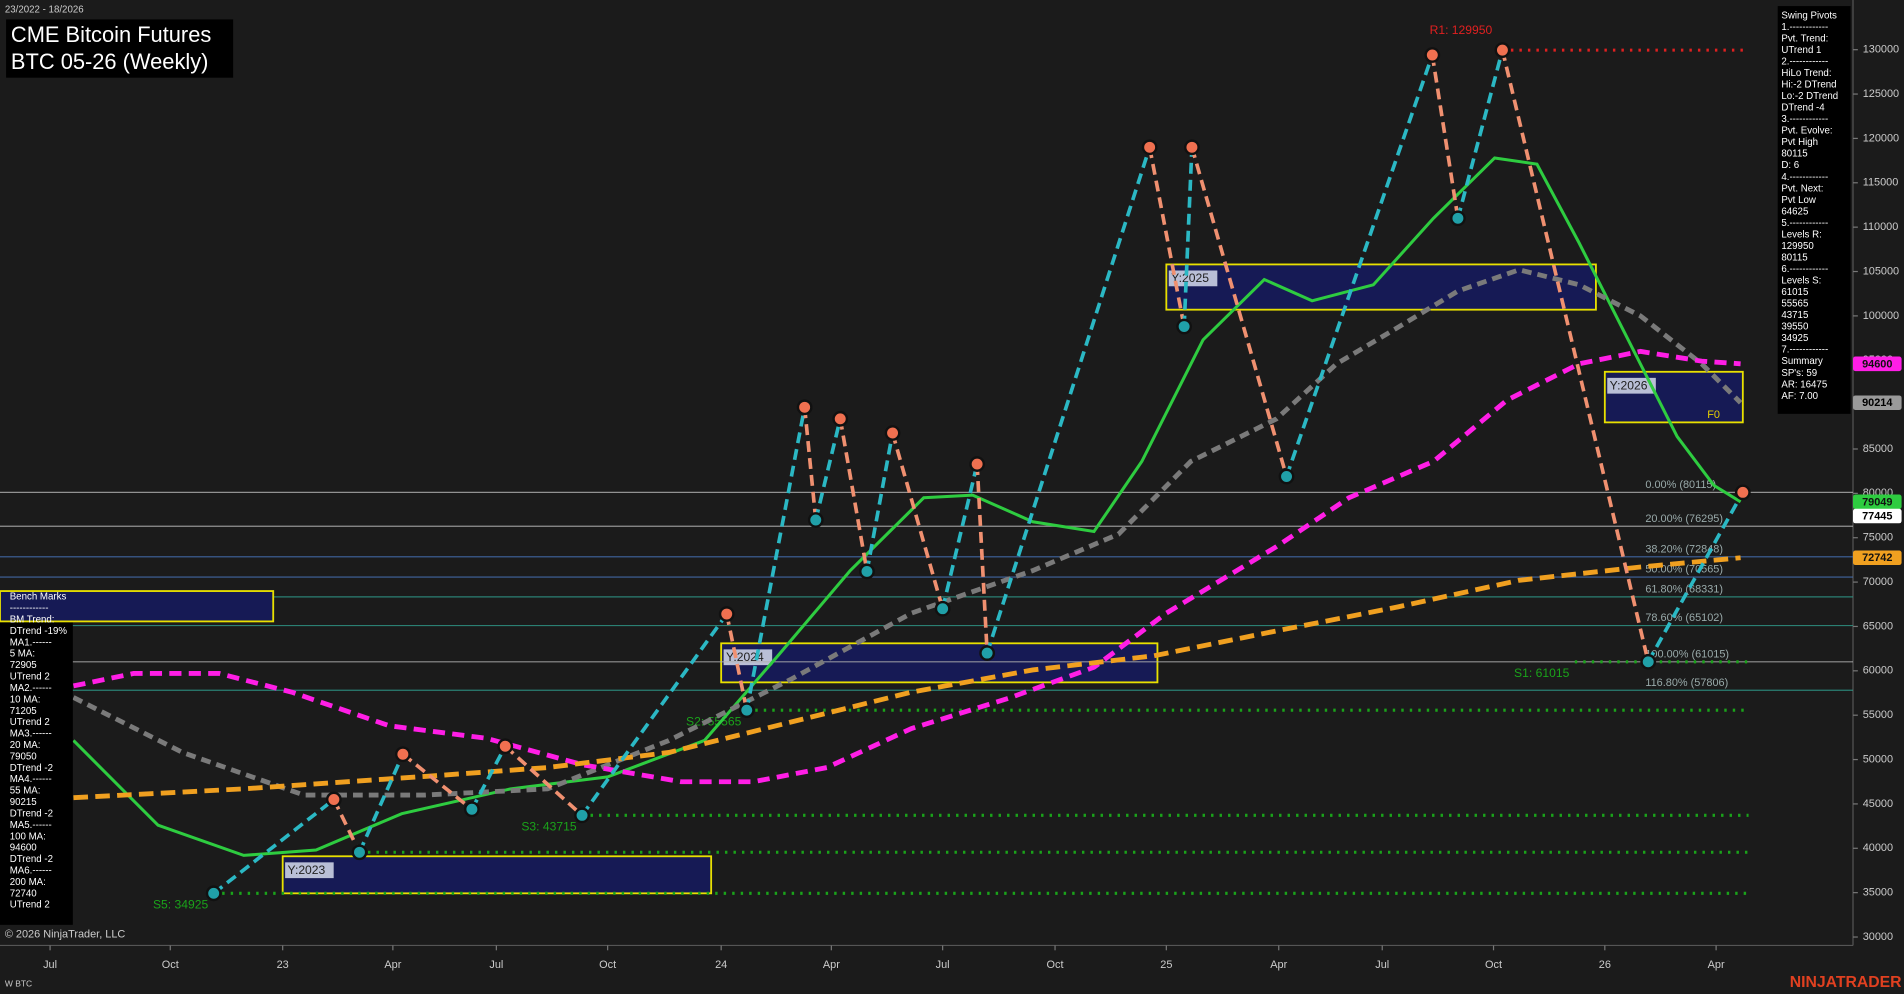  What do you see at coordinates (307, 870) in the screenshot?
I see `zone-label: Y:2023` at bounding box center [307, 870].